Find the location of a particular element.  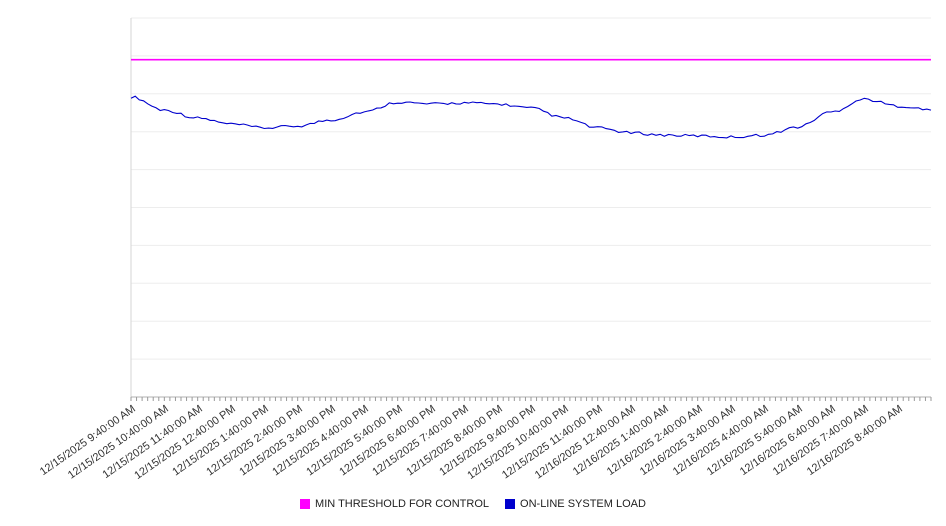

system-load-line is located at coordinates (531, 117).